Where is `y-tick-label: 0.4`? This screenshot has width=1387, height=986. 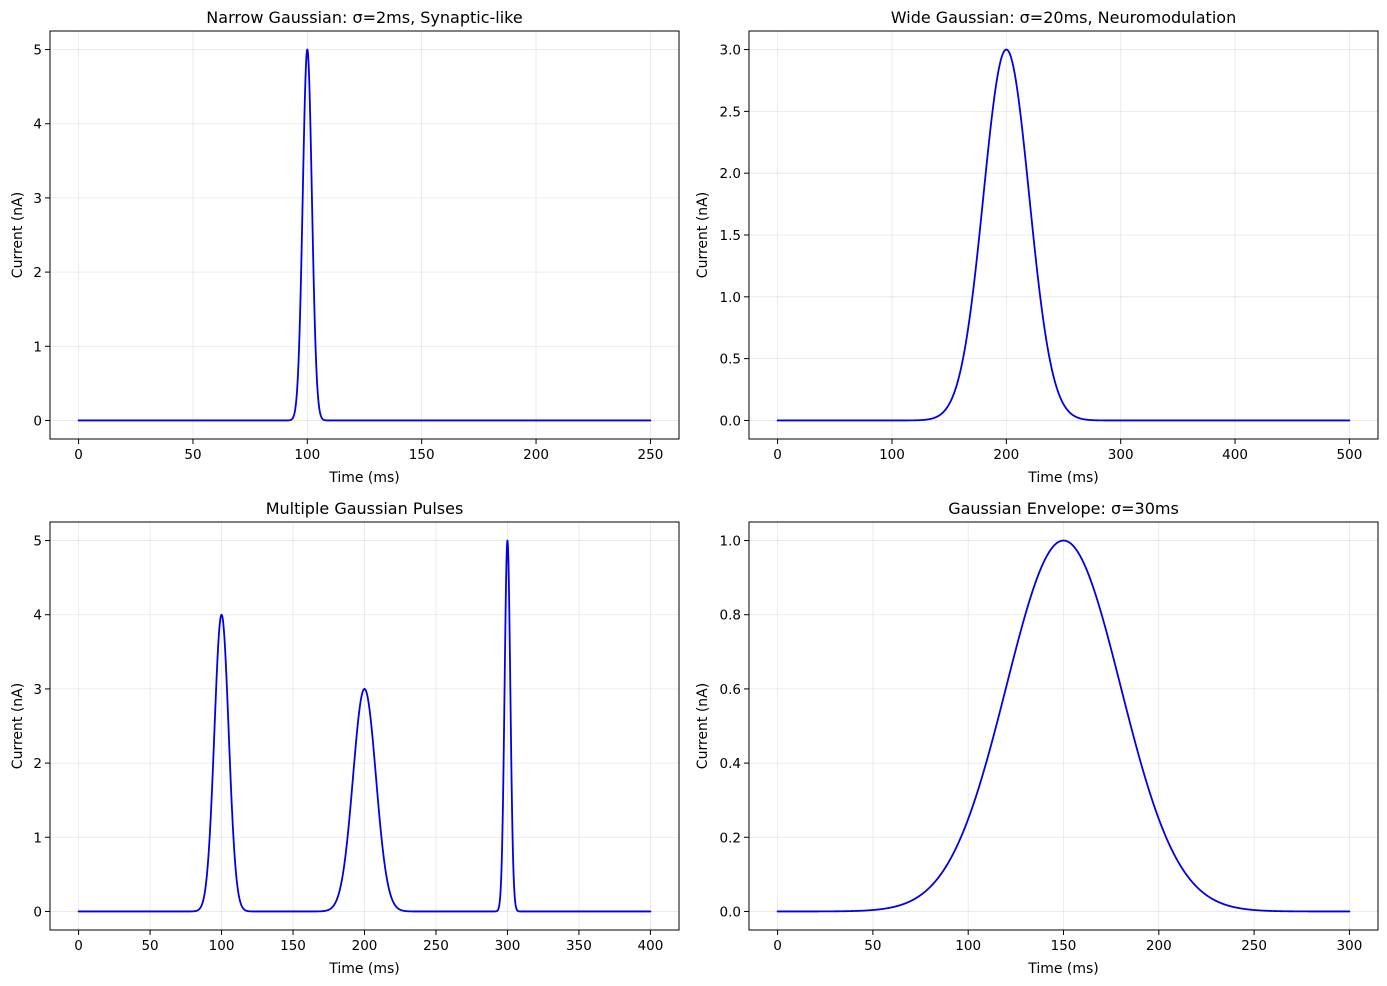
y-tick-label: 0.4 is located at coordinates (730, 764).